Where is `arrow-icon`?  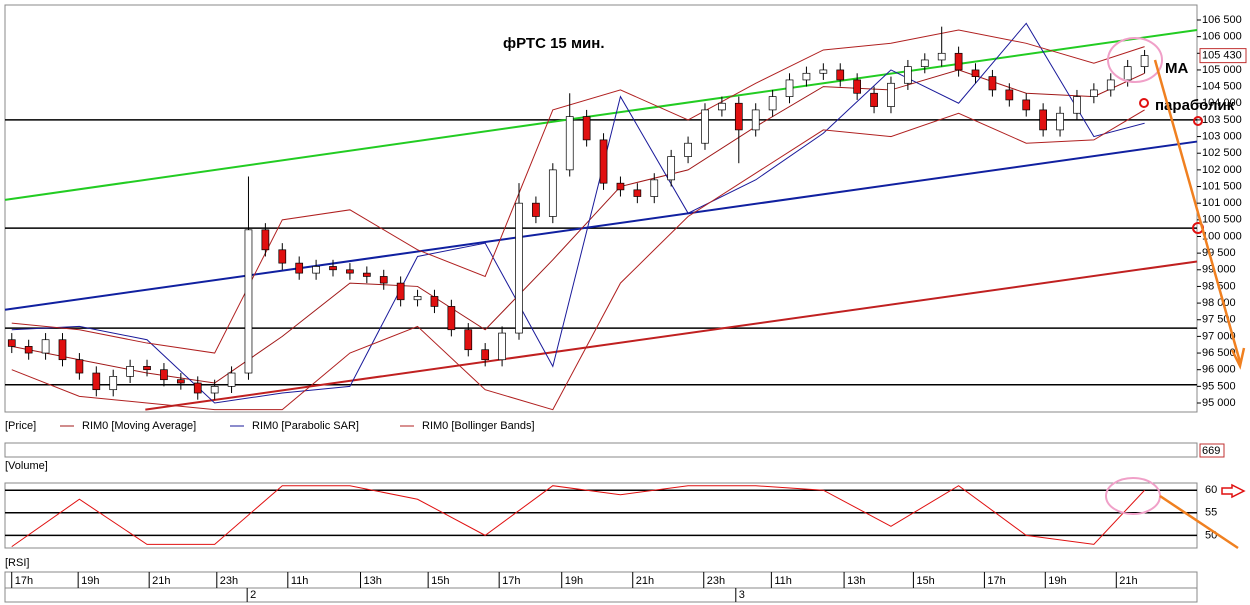
arrow-icon is located at coordinates (1233, 491).